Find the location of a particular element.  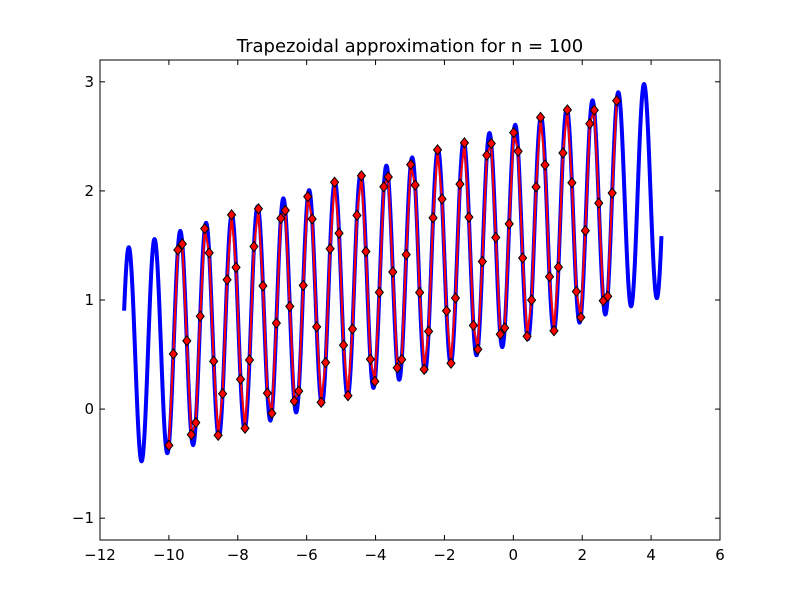

x-tick-label: −2 is located at coordinates (444, 555).